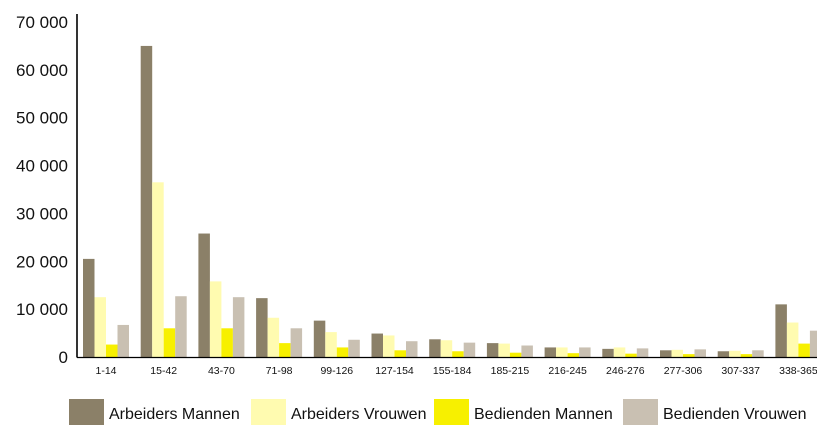  What do you see at coordinates (42, 213) in the screenshot?
I see `y-tick-label: 30 000` at bounding box center [42, 213].